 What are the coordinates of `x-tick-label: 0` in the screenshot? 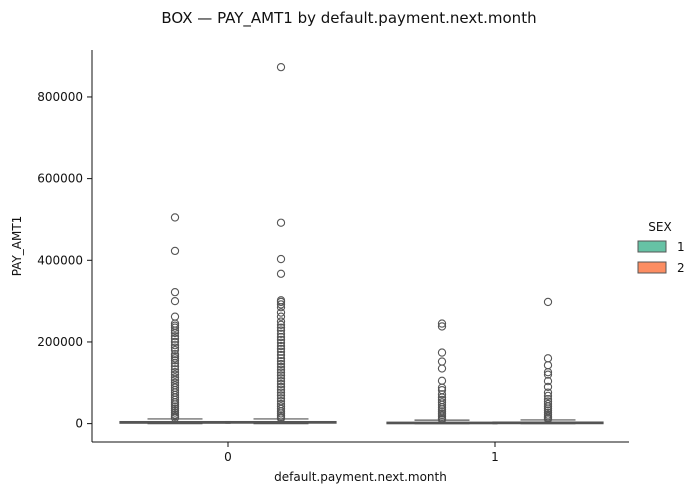 It's located at (228, 457).